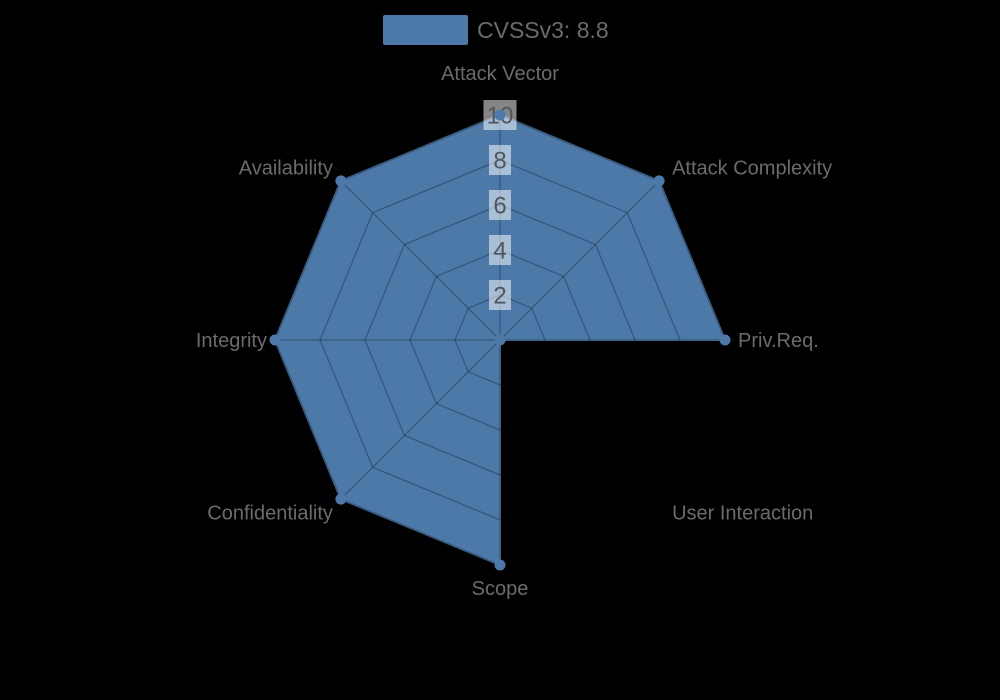 This screenshot has height=700, width=1000. Describe the element at coordinates (231, 341) in the screenshot. I see `axis-label-integrity: Integrity` at that location.